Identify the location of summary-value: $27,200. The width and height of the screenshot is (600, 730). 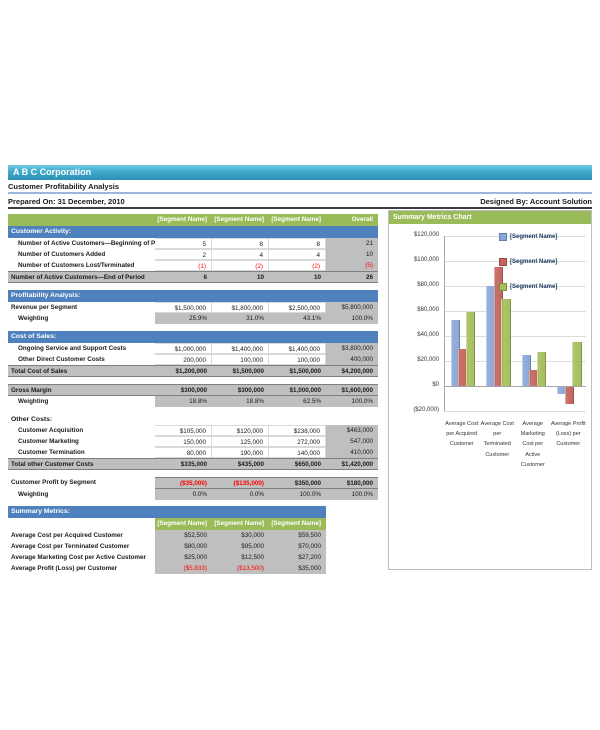
(297, 557).